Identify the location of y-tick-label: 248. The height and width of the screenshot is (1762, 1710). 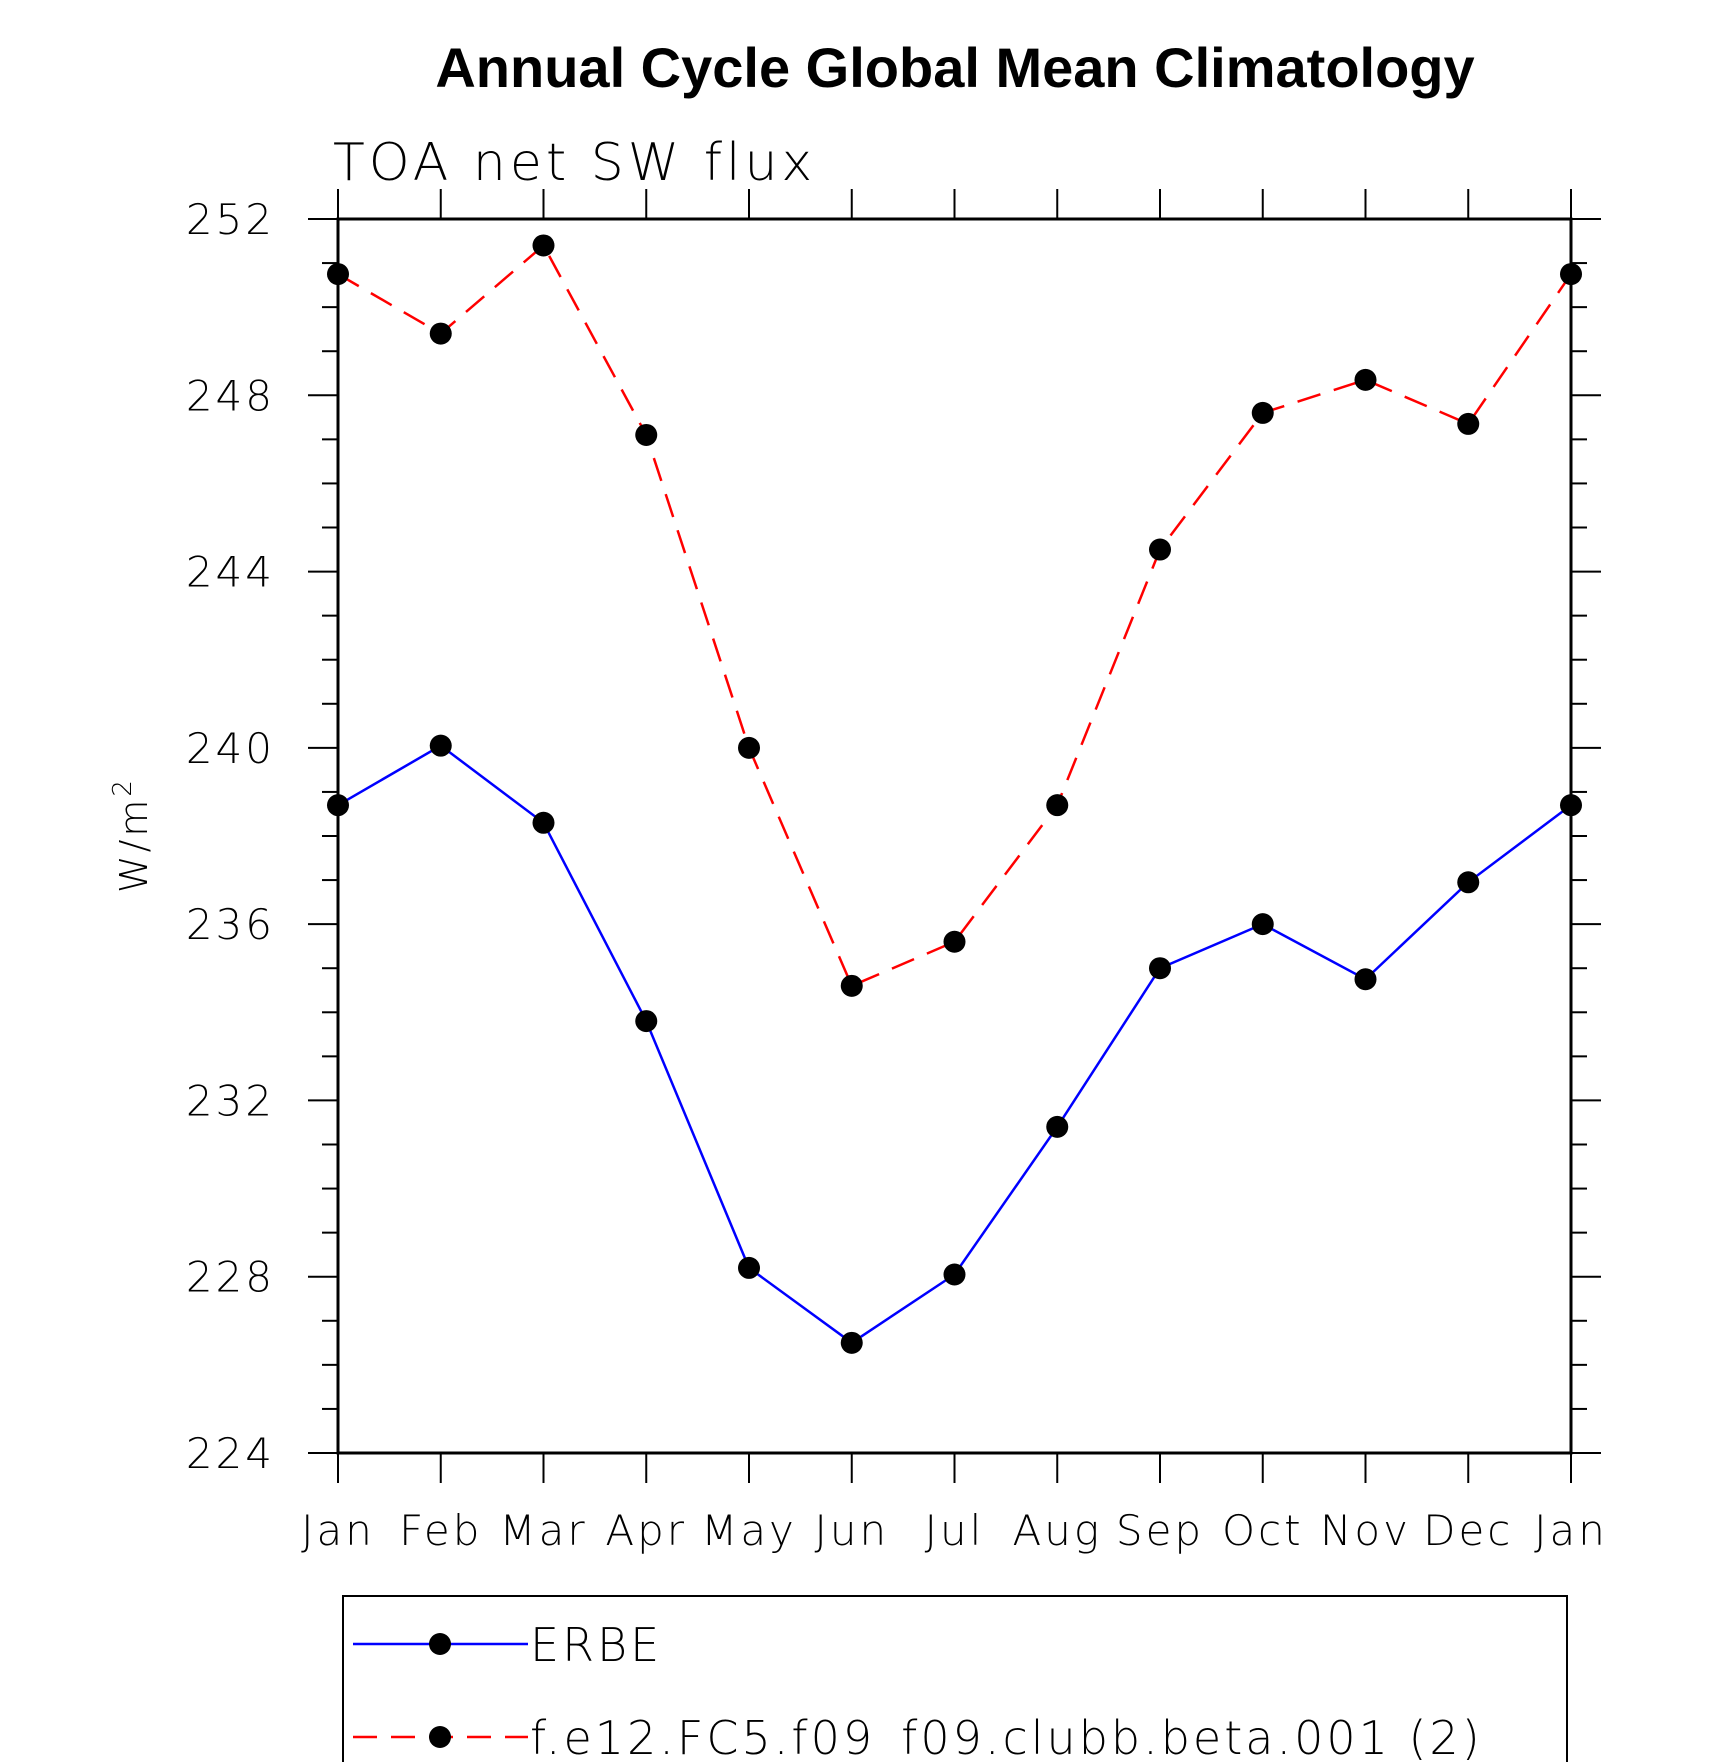
(230, 395).